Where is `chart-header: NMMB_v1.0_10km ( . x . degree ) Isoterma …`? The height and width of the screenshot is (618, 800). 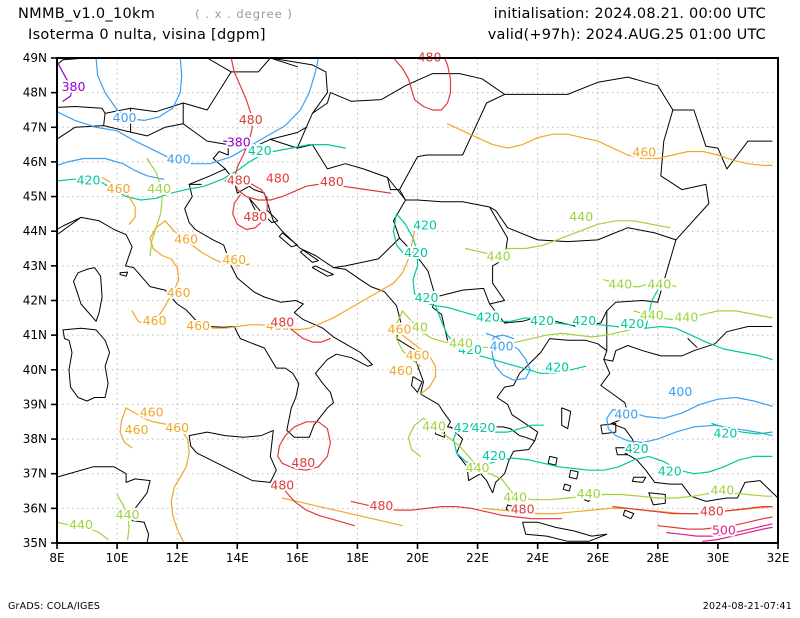 chart-header: NMMB_v1.0_10km ( . x . degree ) Isoterma … is located at coordinates (400, 28).